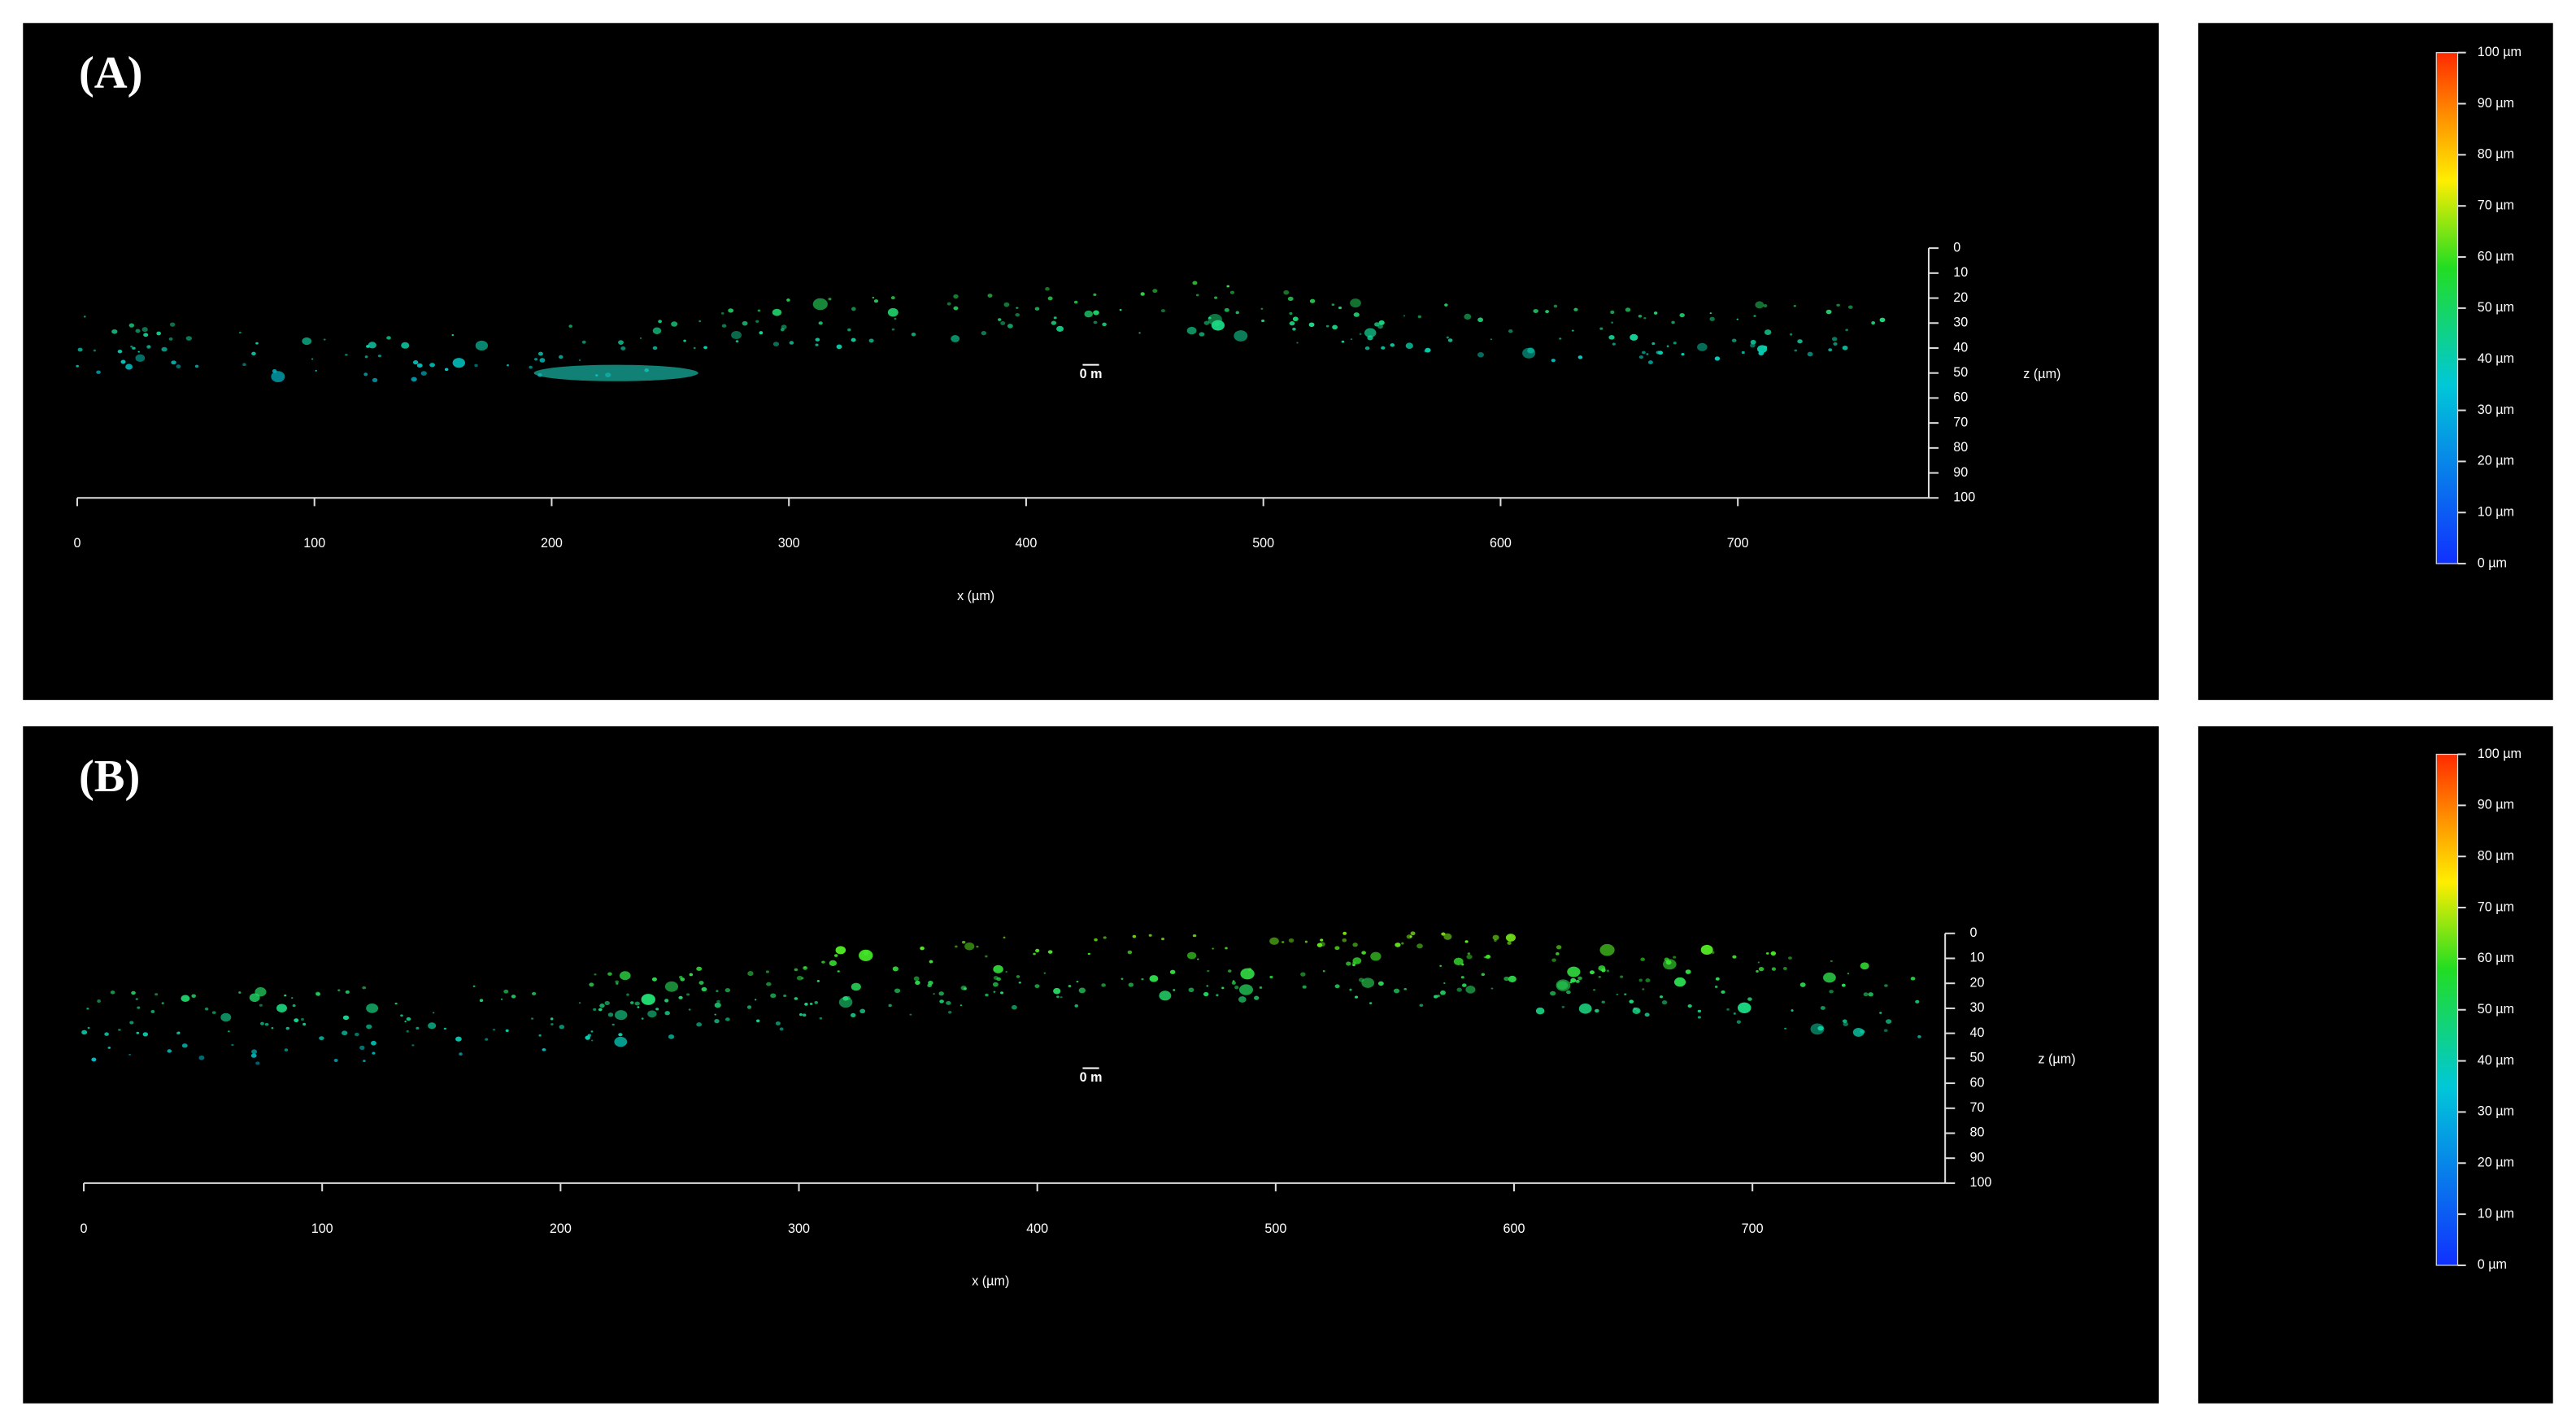  What do you see at coordinates (1976, 1032) in the screenshot?
I see `z-tick-label: 40` at bounding box center [1976, 1032].